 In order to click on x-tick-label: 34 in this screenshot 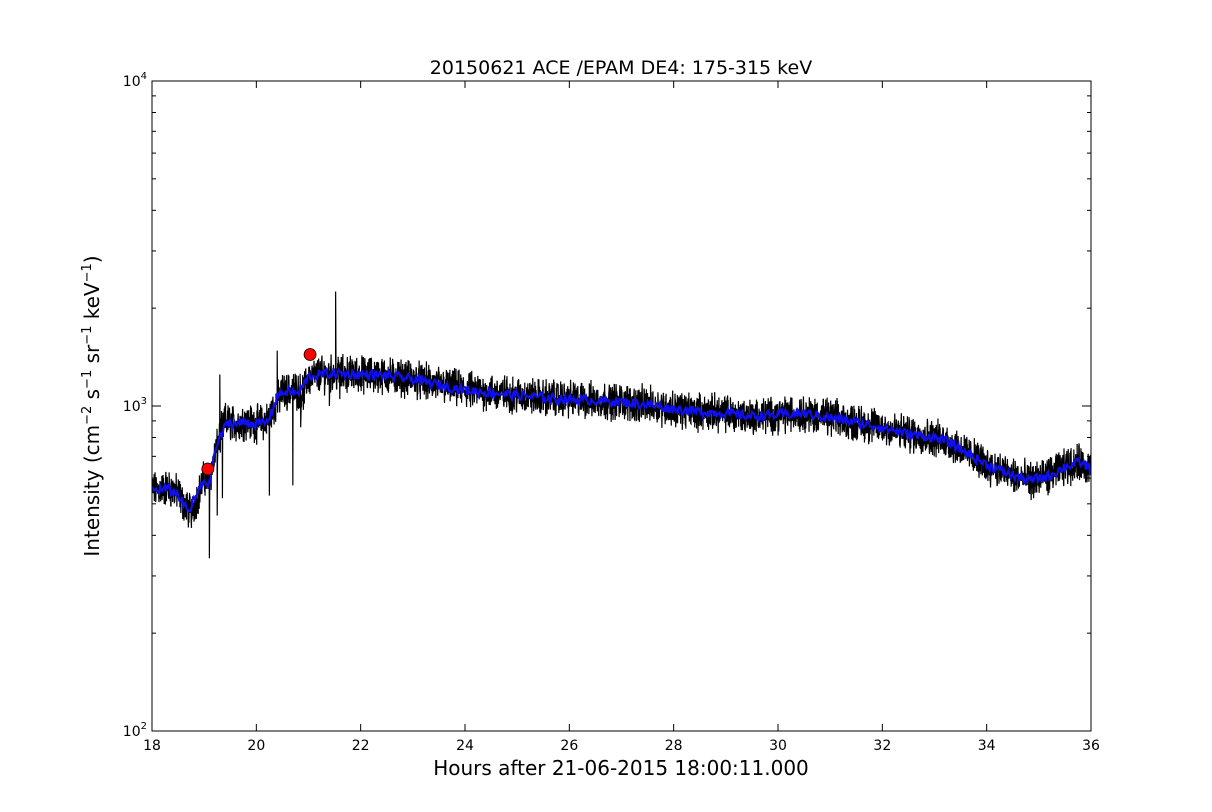, I will do `click(987, 746)`.